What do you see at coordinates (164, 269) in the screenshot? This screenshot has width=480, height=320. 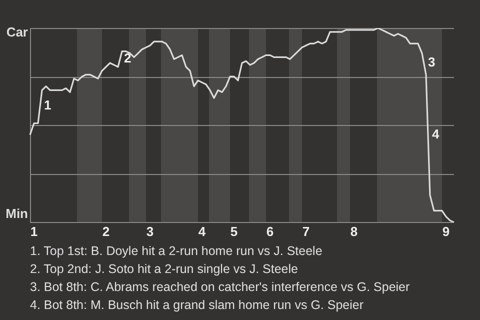 I see `text: 2. Top 2nd: J. Soto hit a 2-run single vs J. Steele` at bounding box center [164, 269].